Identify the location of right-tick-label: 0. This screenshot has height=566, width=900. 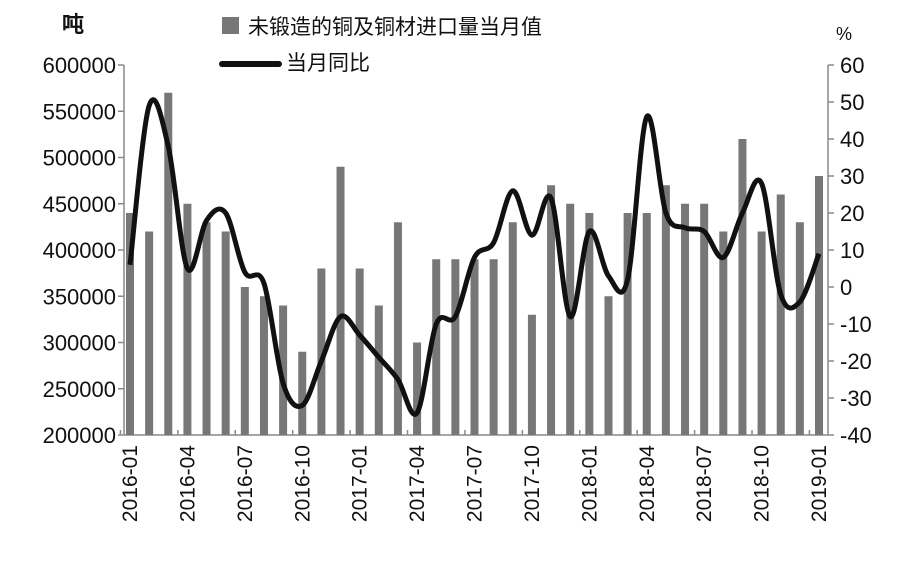
(846, 287).